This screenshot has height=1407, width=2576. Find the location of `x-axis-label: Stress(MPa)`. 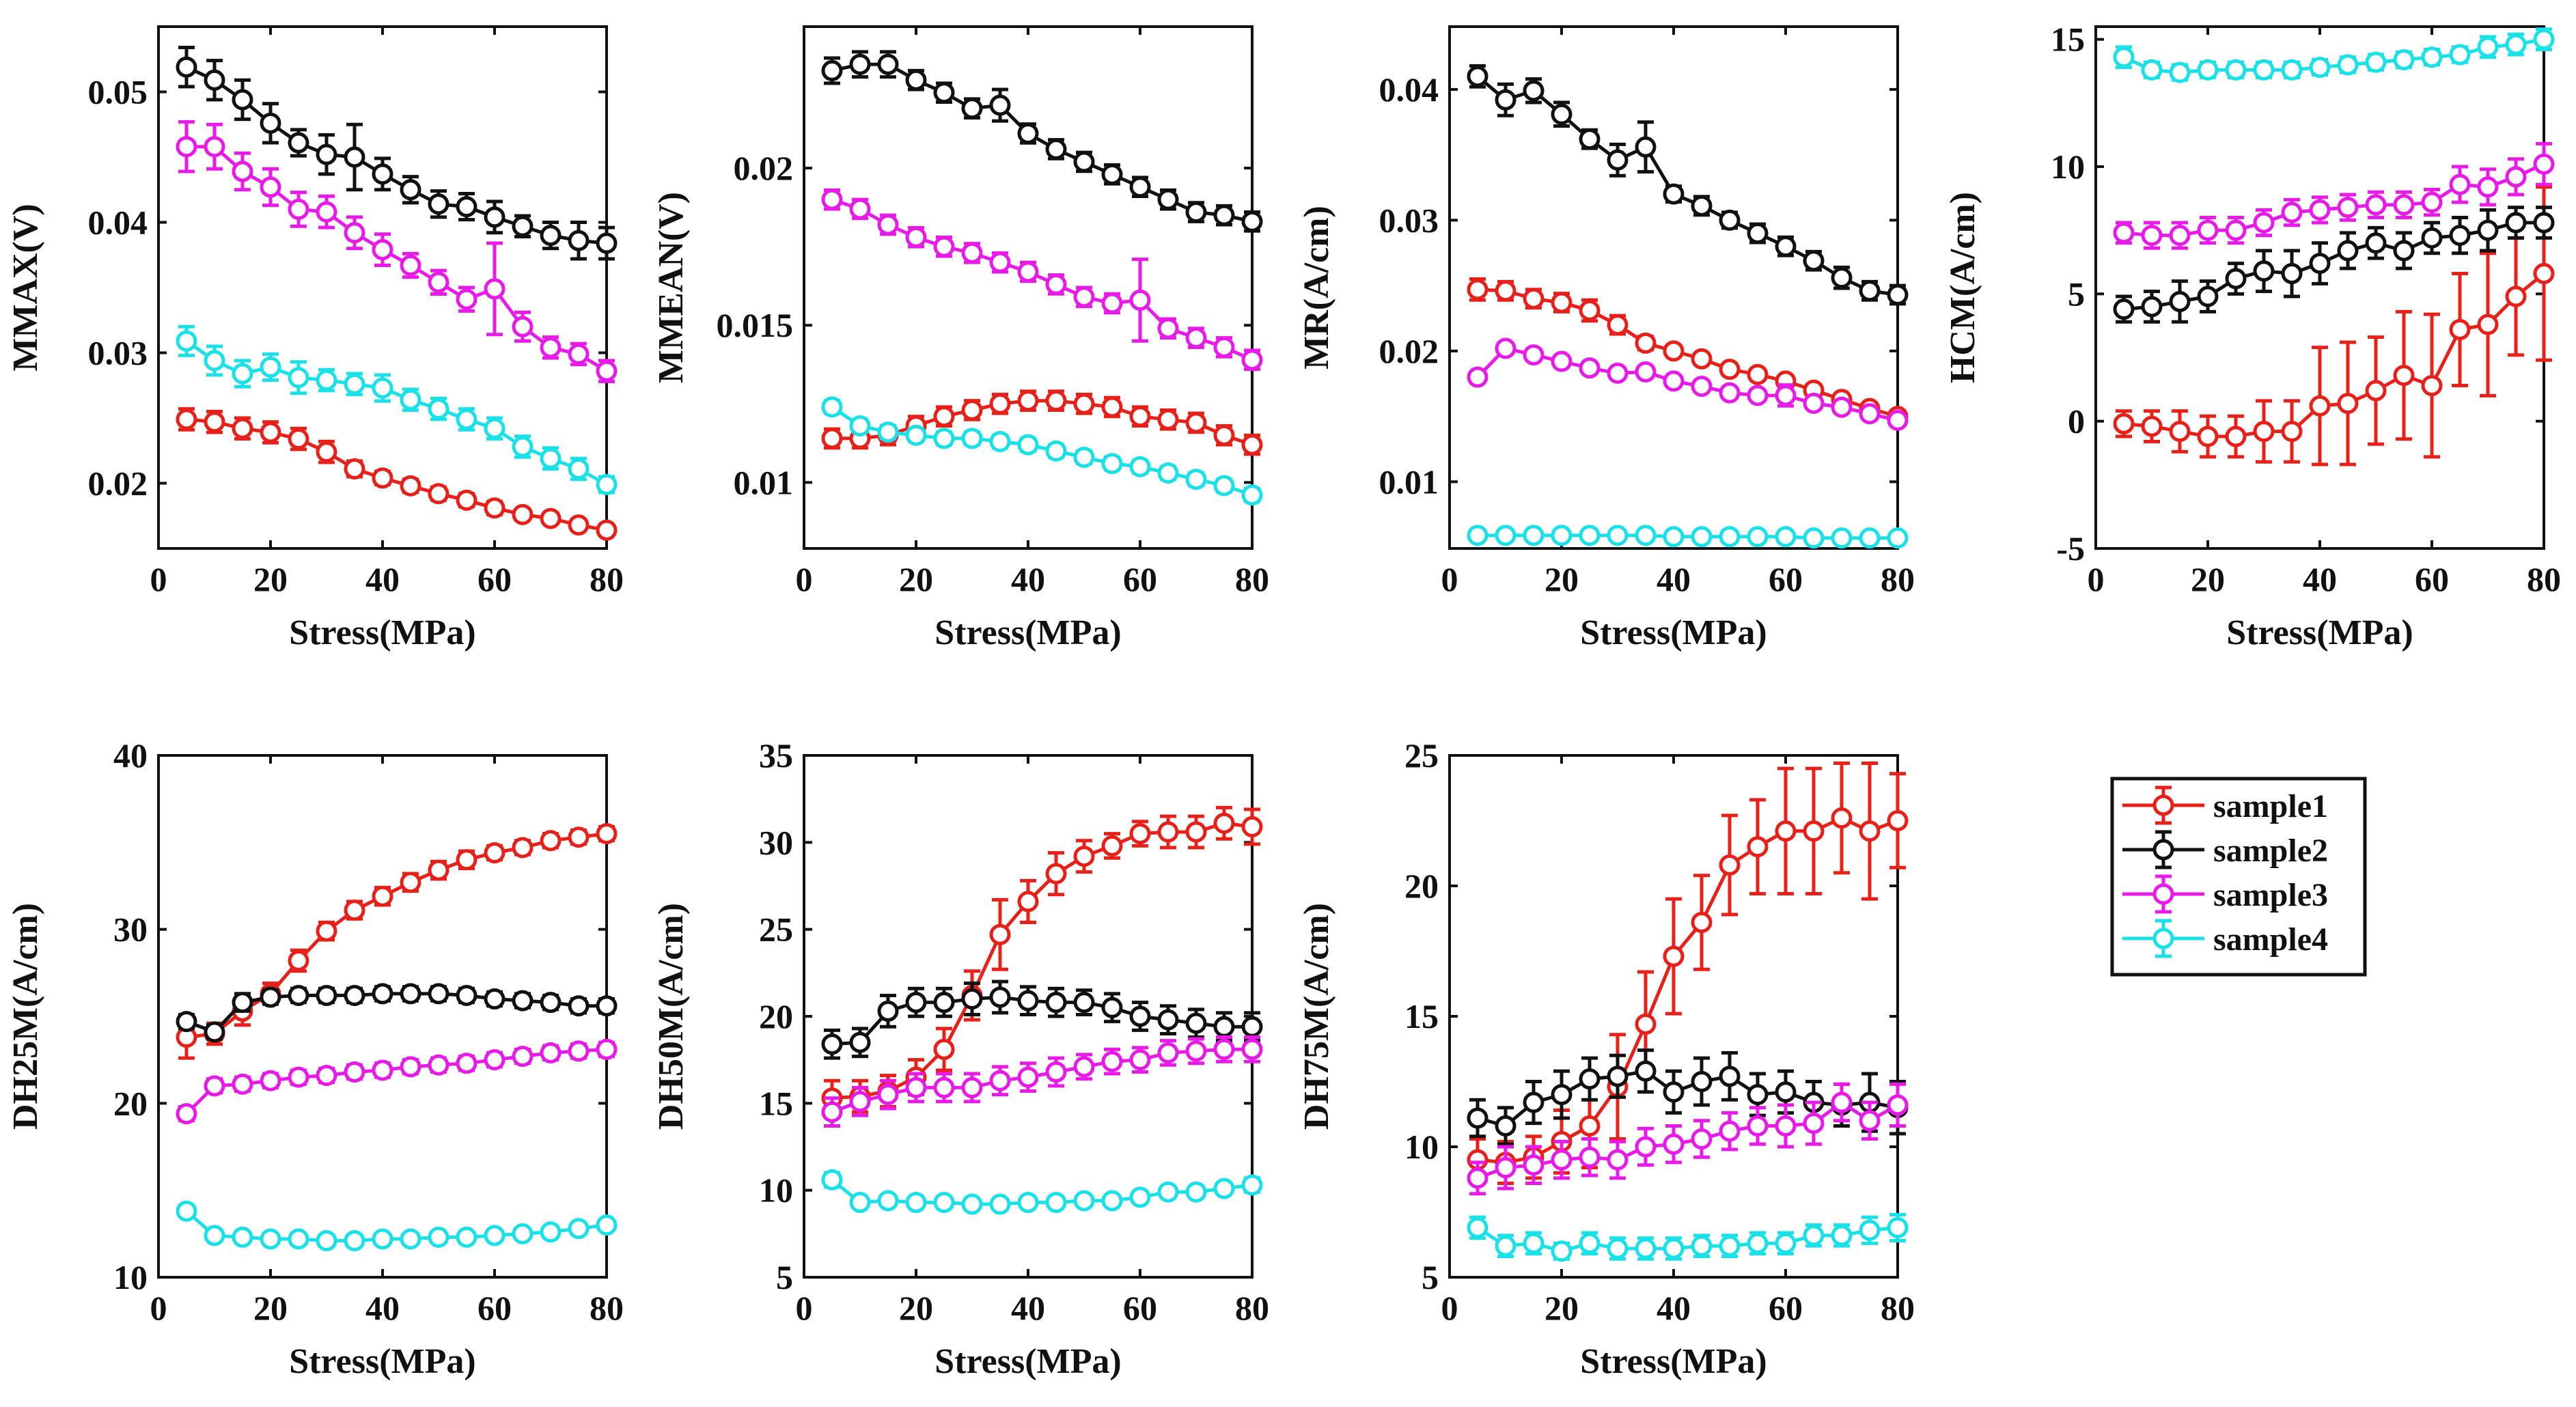

x-axis-label: Stress(MPa) is located at coordinates (1027, 632).